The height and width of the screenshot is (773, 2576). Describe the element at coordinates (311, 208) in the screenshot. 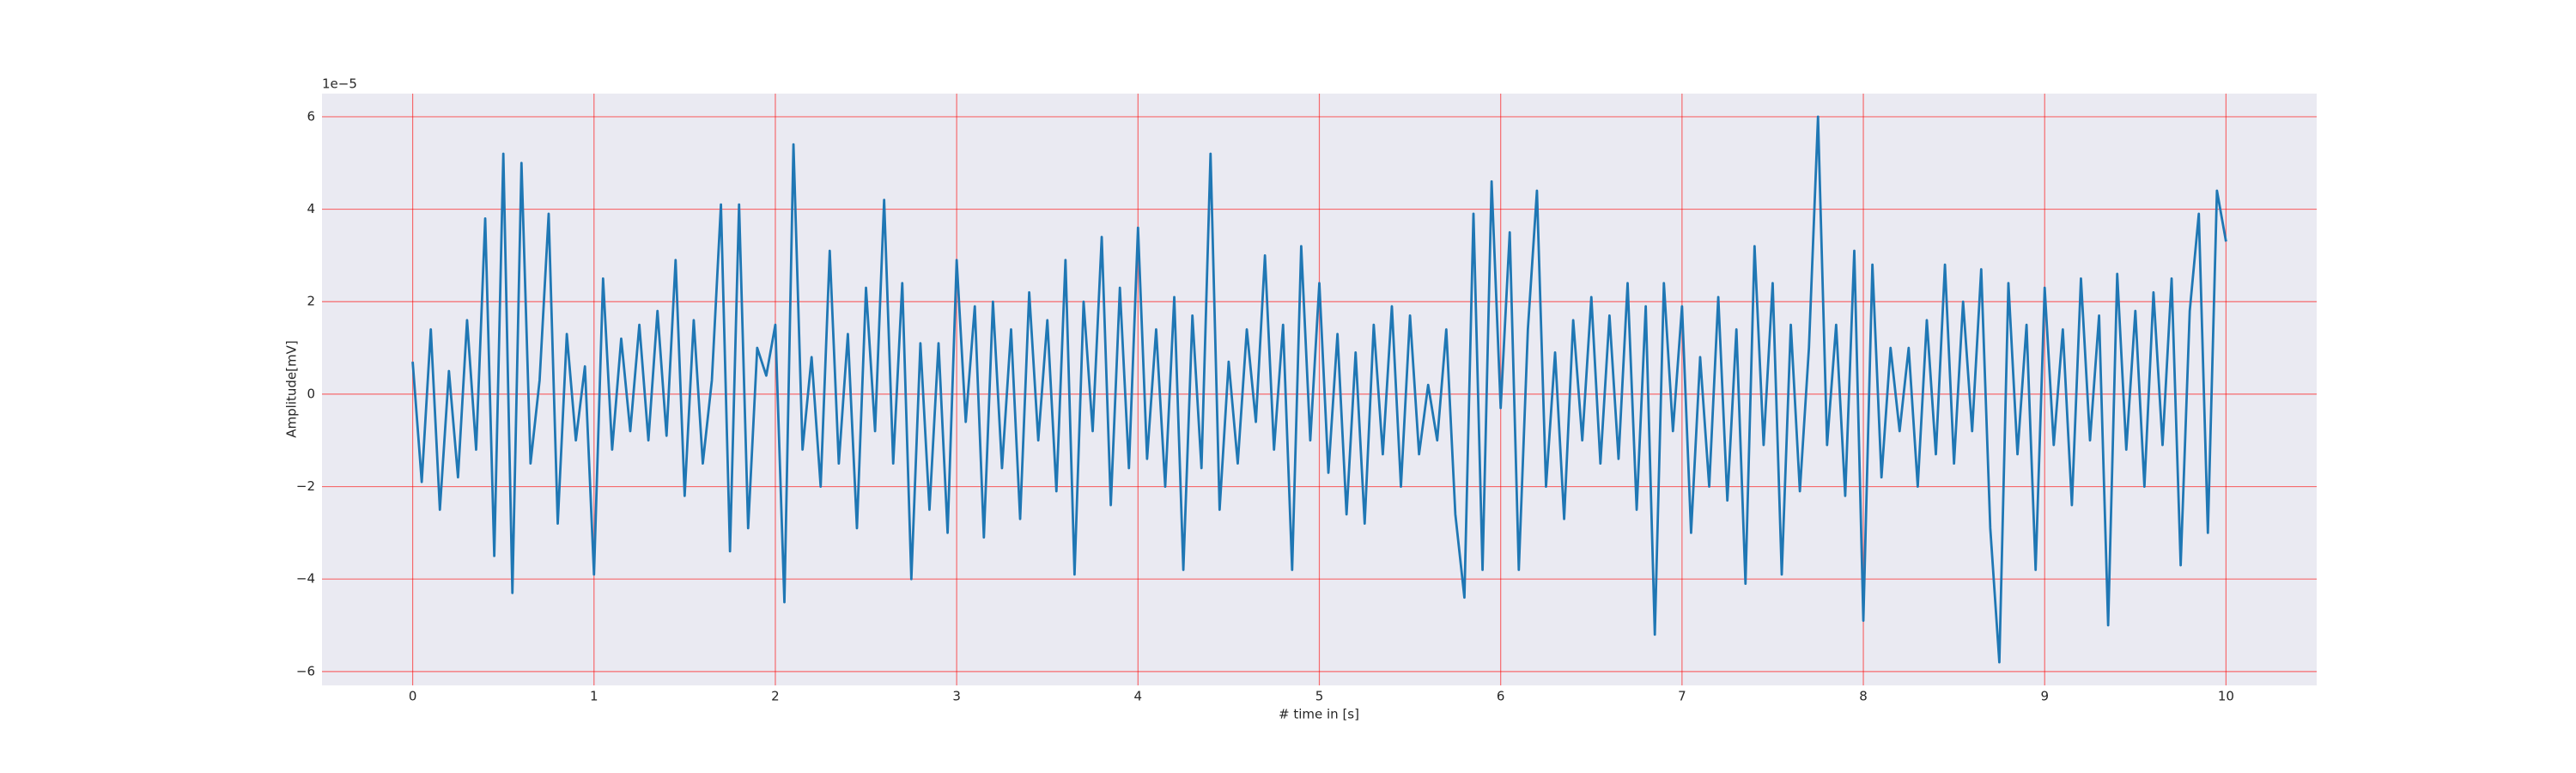

I see `y-tick-label: 4` at that location.